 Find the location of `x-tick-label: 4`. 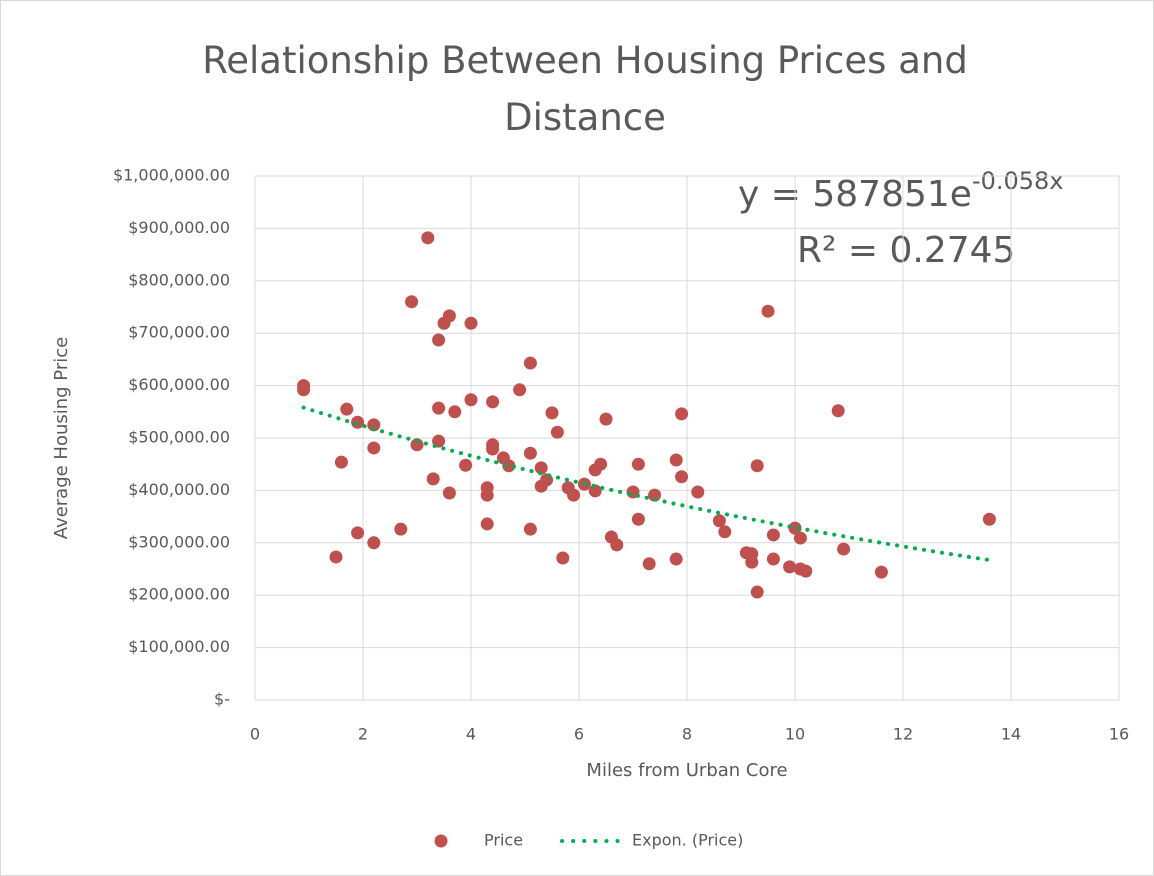

x-tick-label: 4 is located at coordinates (471, 734).